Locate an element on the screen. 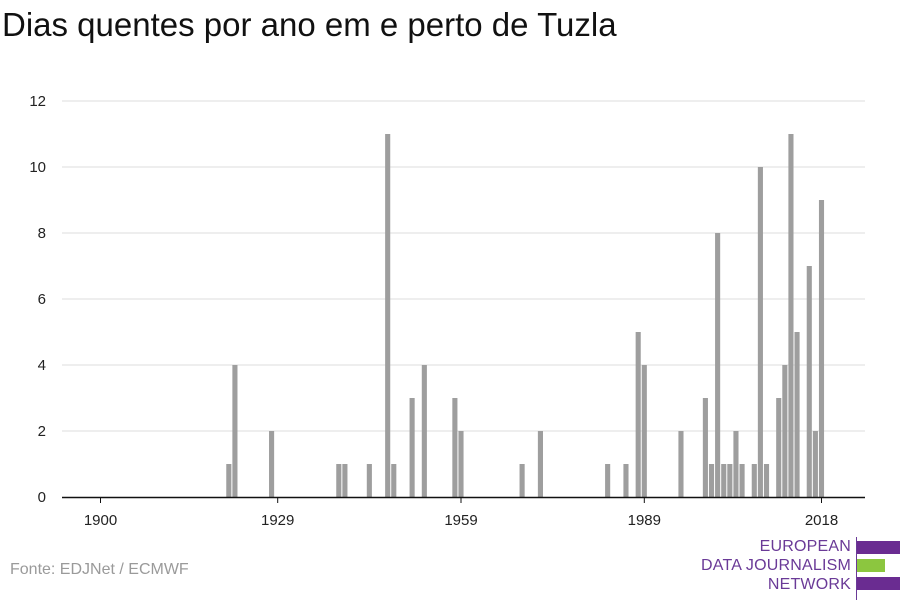 The height and width of the screenshot is (600, 900). bar-1986 is located at coordinates (626, 480).